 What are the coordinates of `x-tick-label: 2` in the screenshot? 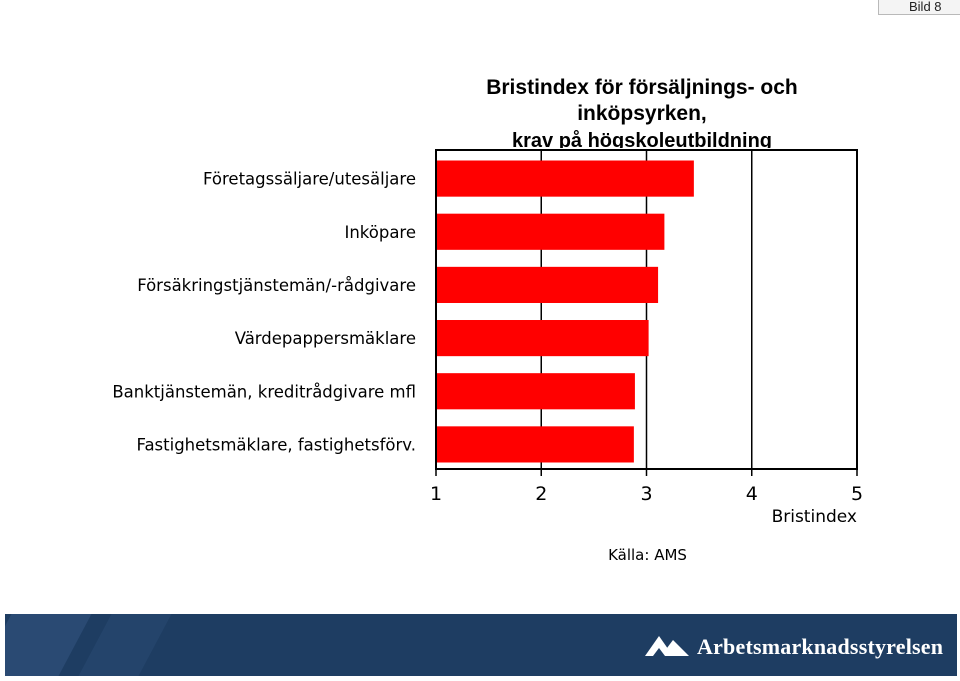 It's located at (541, 494).